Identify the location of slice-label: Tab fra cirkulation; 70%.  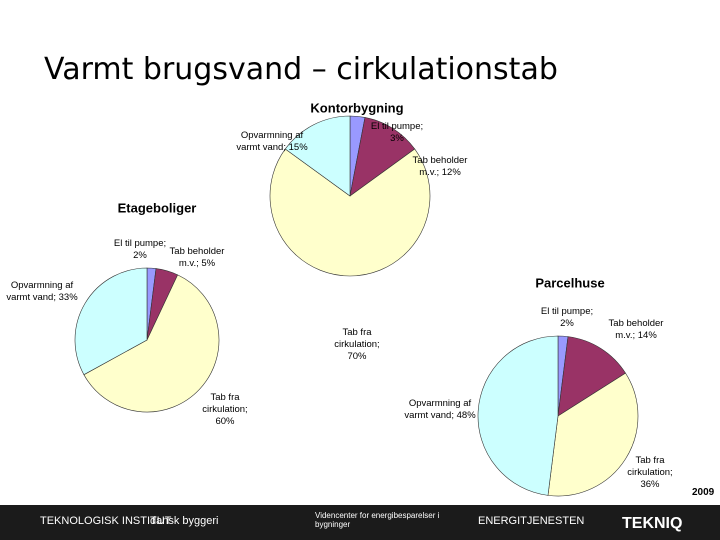
(357, 345).